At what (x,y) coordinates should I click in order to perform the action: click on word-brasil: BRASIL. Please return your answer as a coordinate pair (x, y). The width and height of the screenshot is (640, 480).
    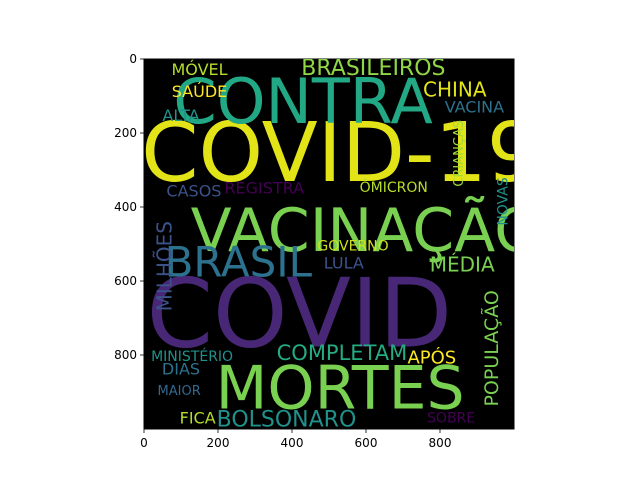
    Looking at the image, I should click on (239, 261).